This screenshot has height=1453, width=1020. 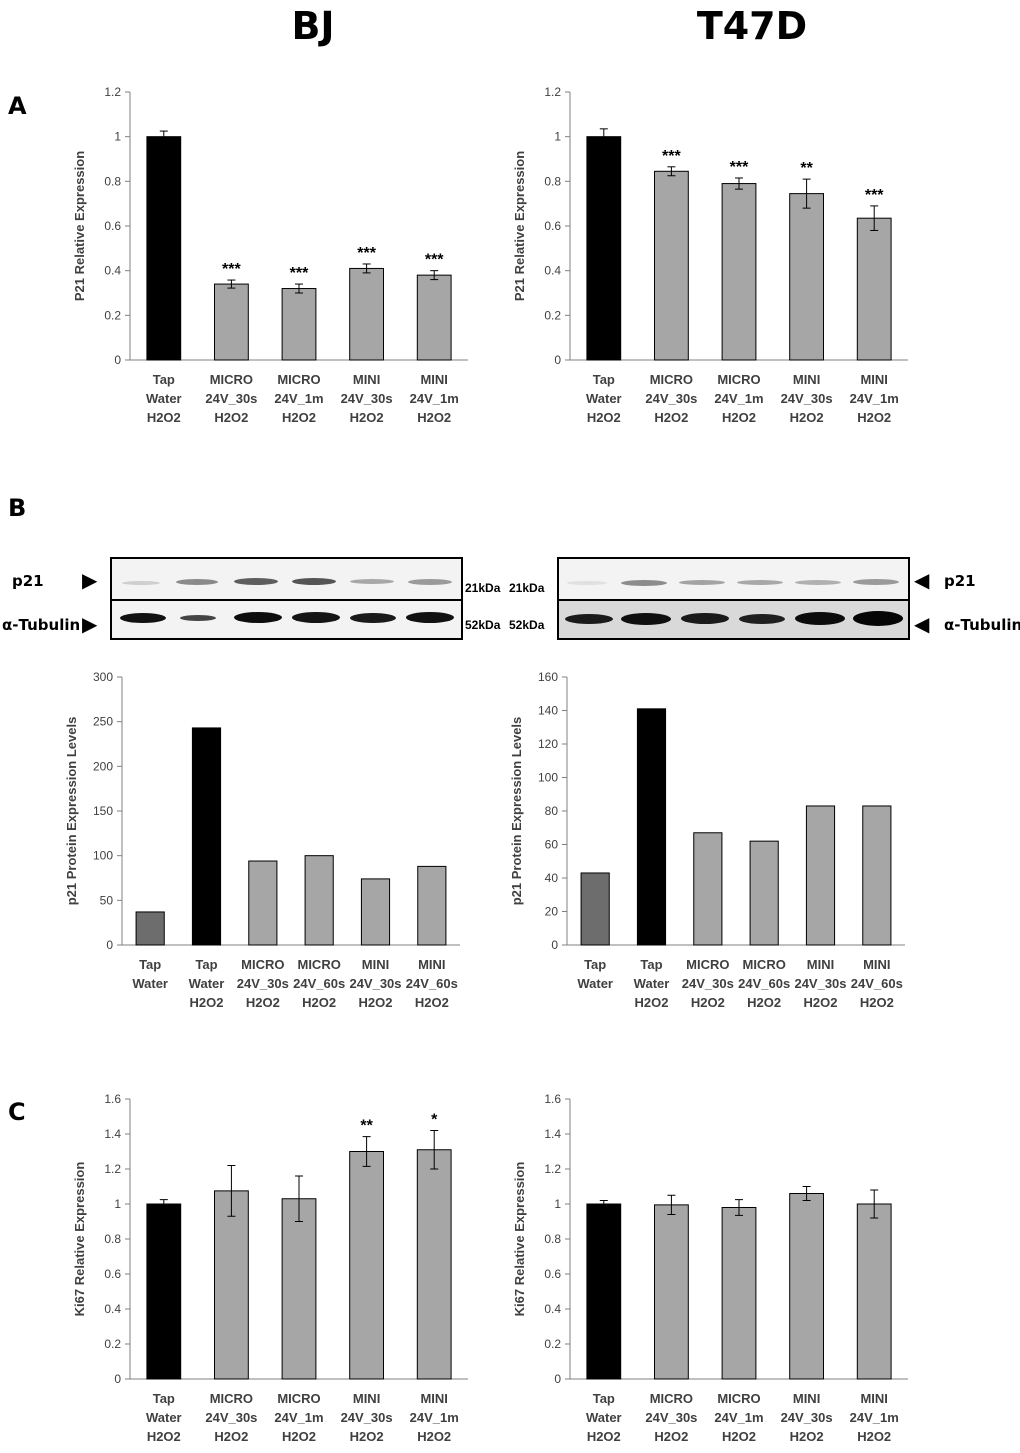 I want to click on panel-letter-c: C, so click(x=17, y=1112).